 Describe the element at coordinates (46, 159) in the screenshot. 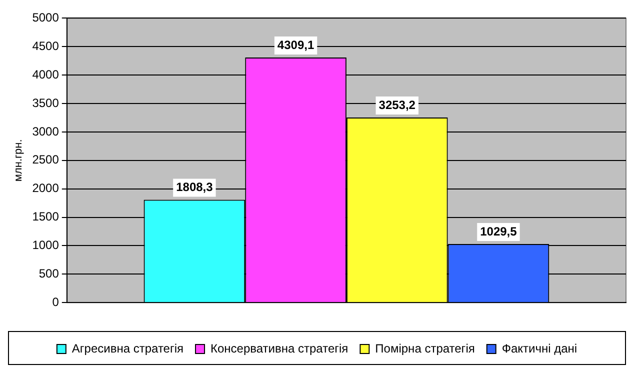

I see `y-tick-label: 2500` at that location.